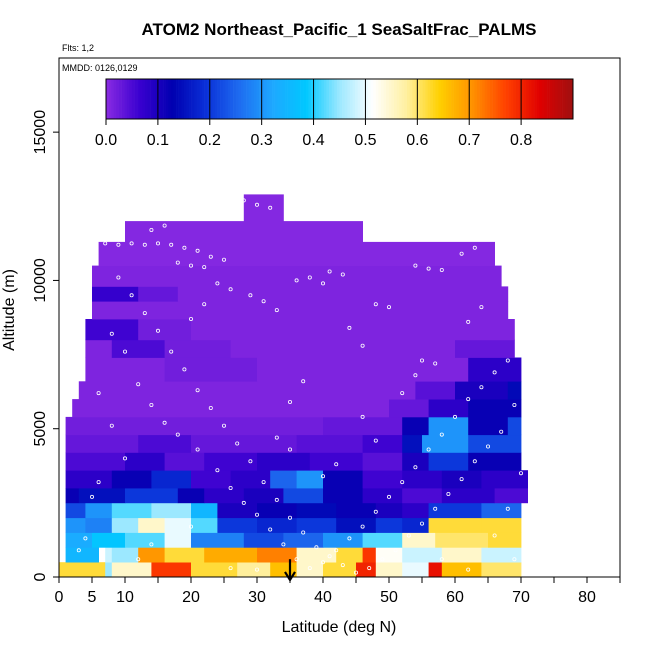 This screenshot has height=650, width=650. I want to click on x-tick-label: 20, so click(191, 597).